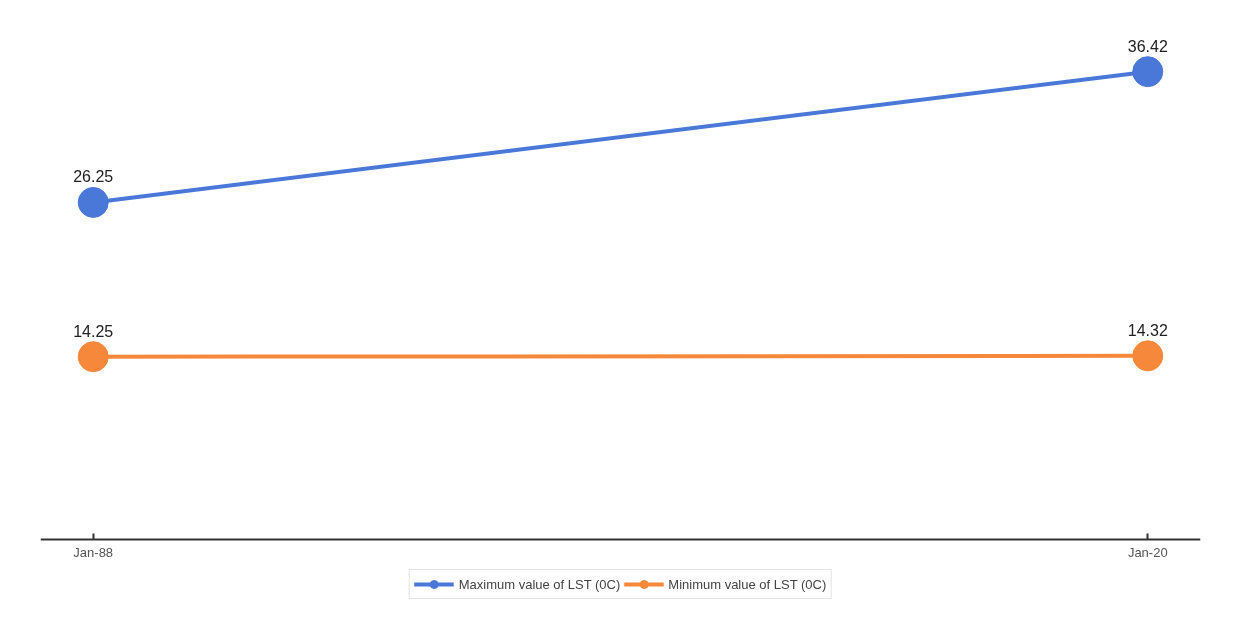 The width and height of the screenshot is (1241, 644). Describe the element at coordinates (1147, 552) in the screenshot. I see `x-tick-label: Jan-20` at that location.